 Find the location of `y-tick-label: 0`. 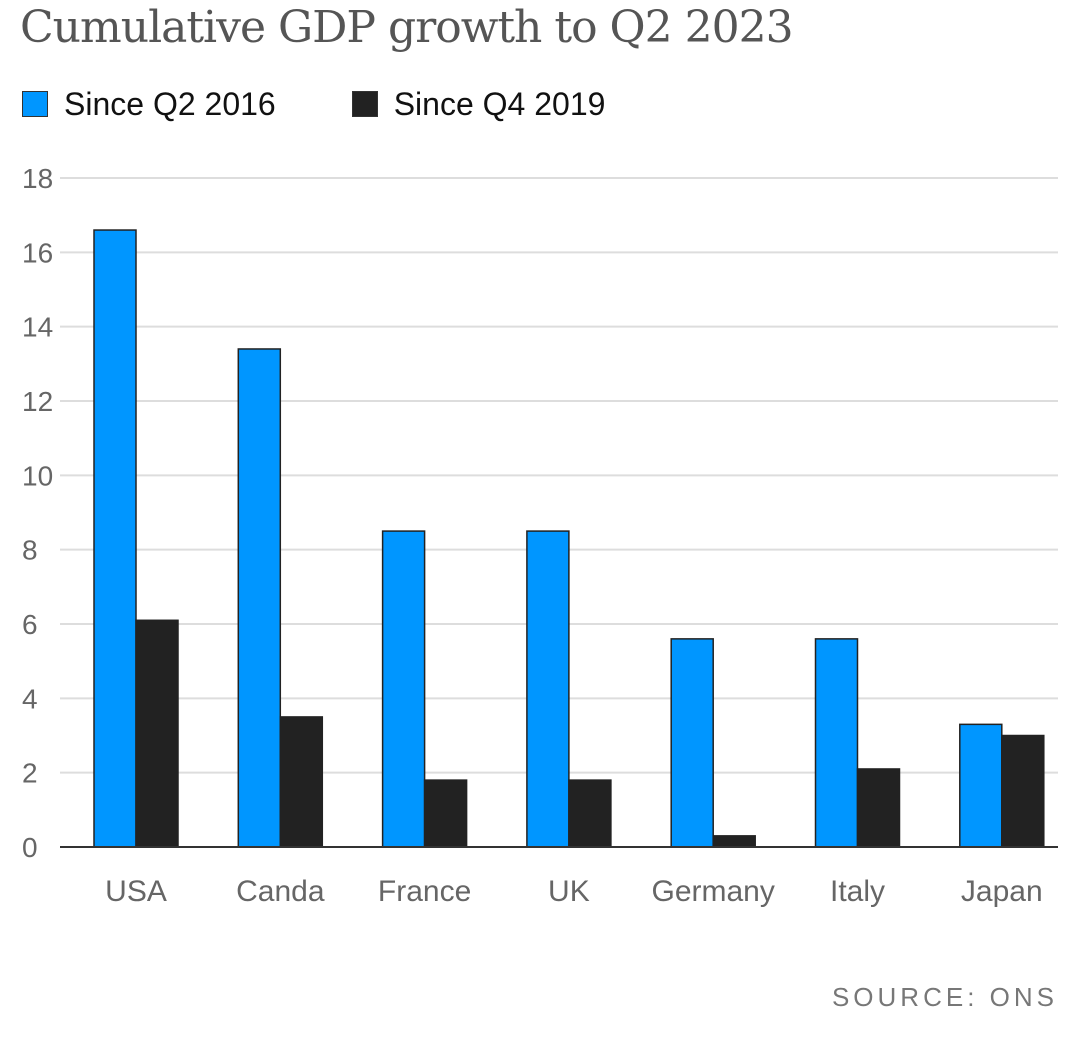

y-tick-label: 0 is located at coordinates (30, 847).